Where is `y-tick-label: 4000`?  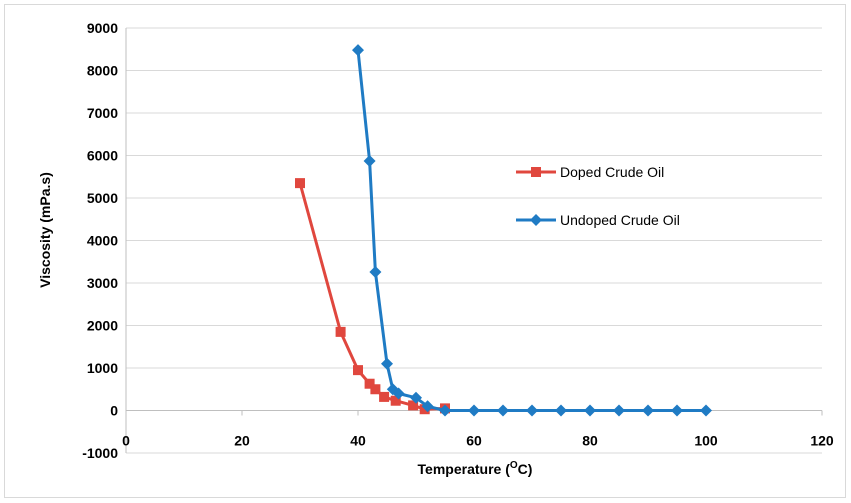 y-tick-label: 4000 is located at coordinates (102, 241).